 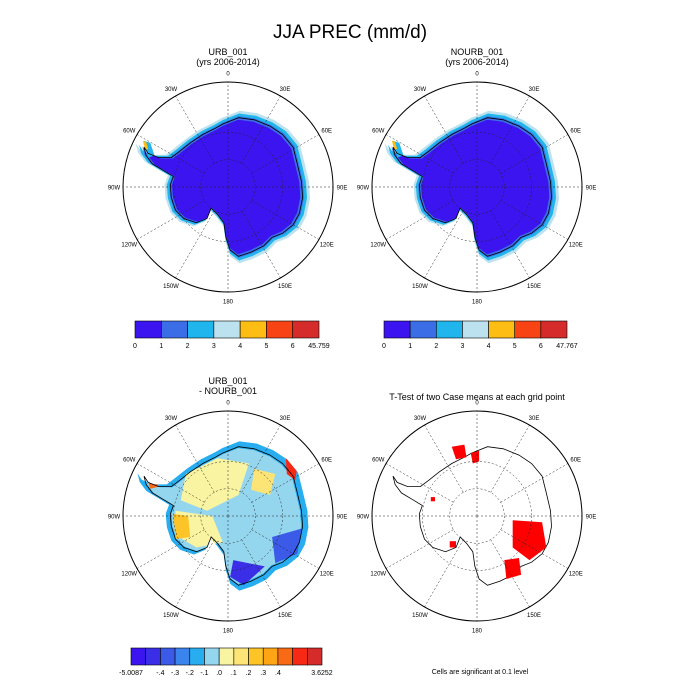 I want to click on longitude-label: 150E, so click(x=534, y=287).